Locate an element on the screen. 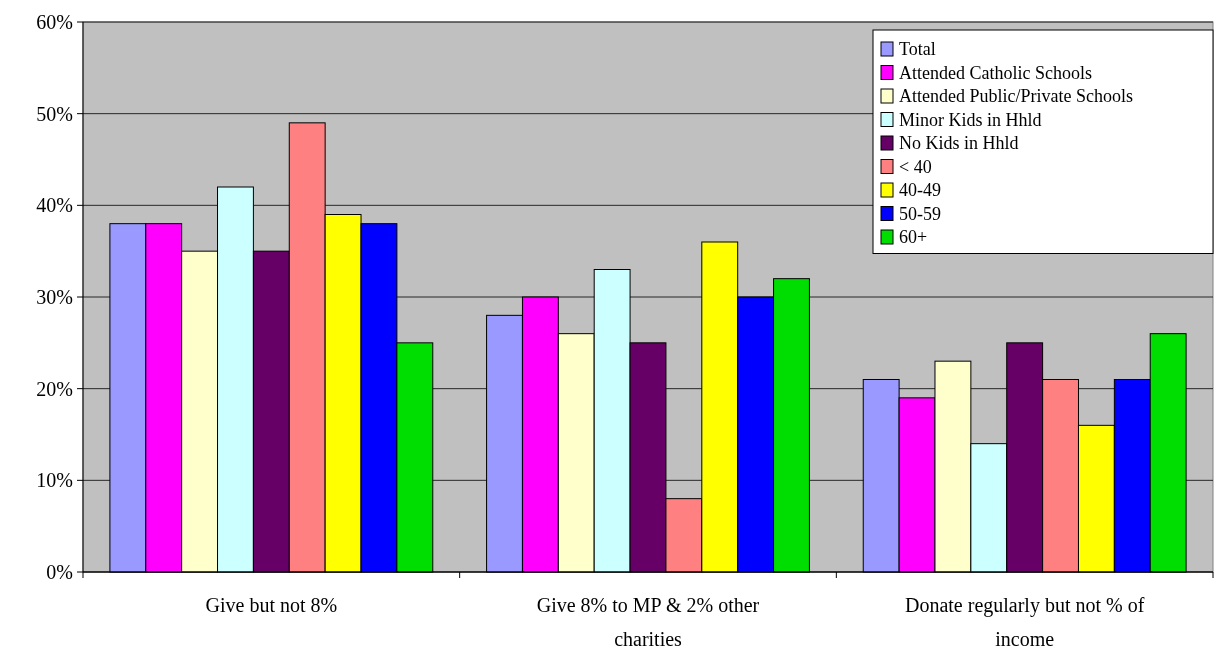  legend-label: No Kids in Hhld is located at coordinates (959, 143).